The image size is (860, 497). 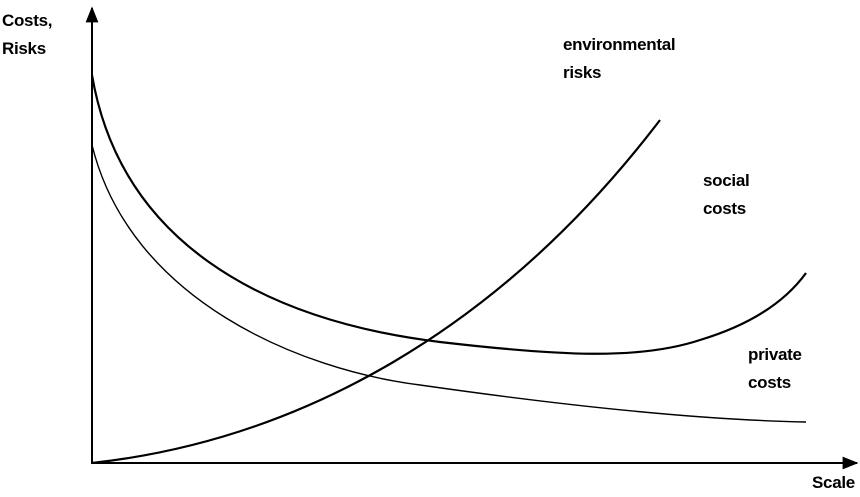 What do you see at coordinates (775, 354) in the screenshot?
I see `curve-label: private` at bounding box center [775, 354].